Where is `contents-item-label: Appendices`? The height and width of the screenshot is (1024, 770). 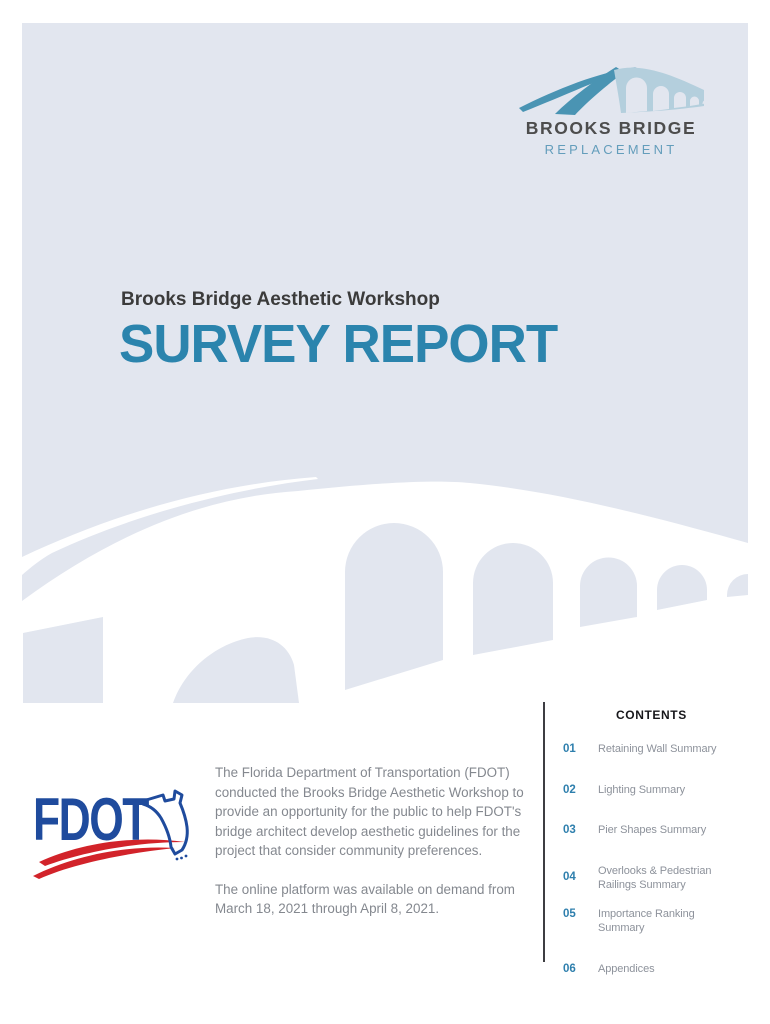
contents-item-label: Appendices is located at coordinates (626, 968).